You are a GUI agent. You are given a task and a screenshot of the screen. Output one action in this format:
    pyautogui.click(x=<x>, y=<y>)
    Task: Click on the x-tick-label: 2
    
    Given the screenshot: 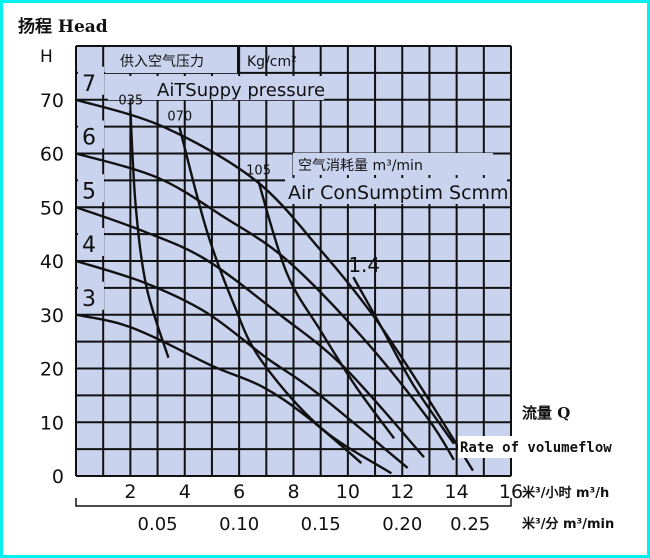 What is the action you would take?
    pyautogui.click(x=130, y=492)
    